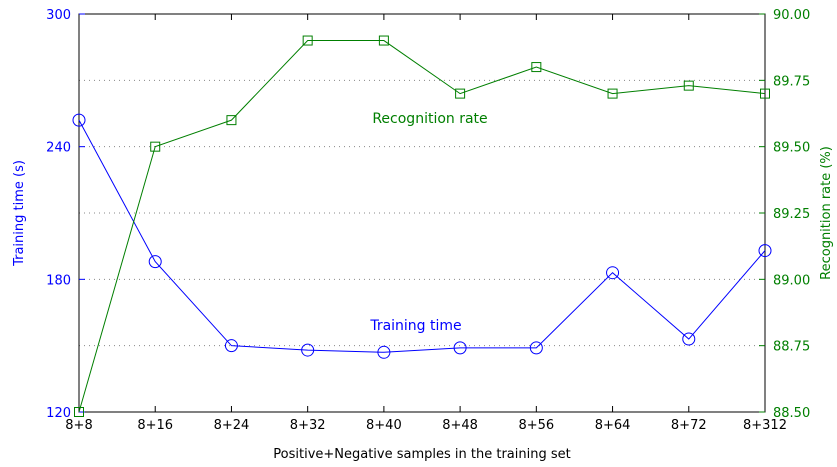 The width and height of the screenshot is (837, 467). I want to click on x-tick-label: 8+40, so click(384, 425).